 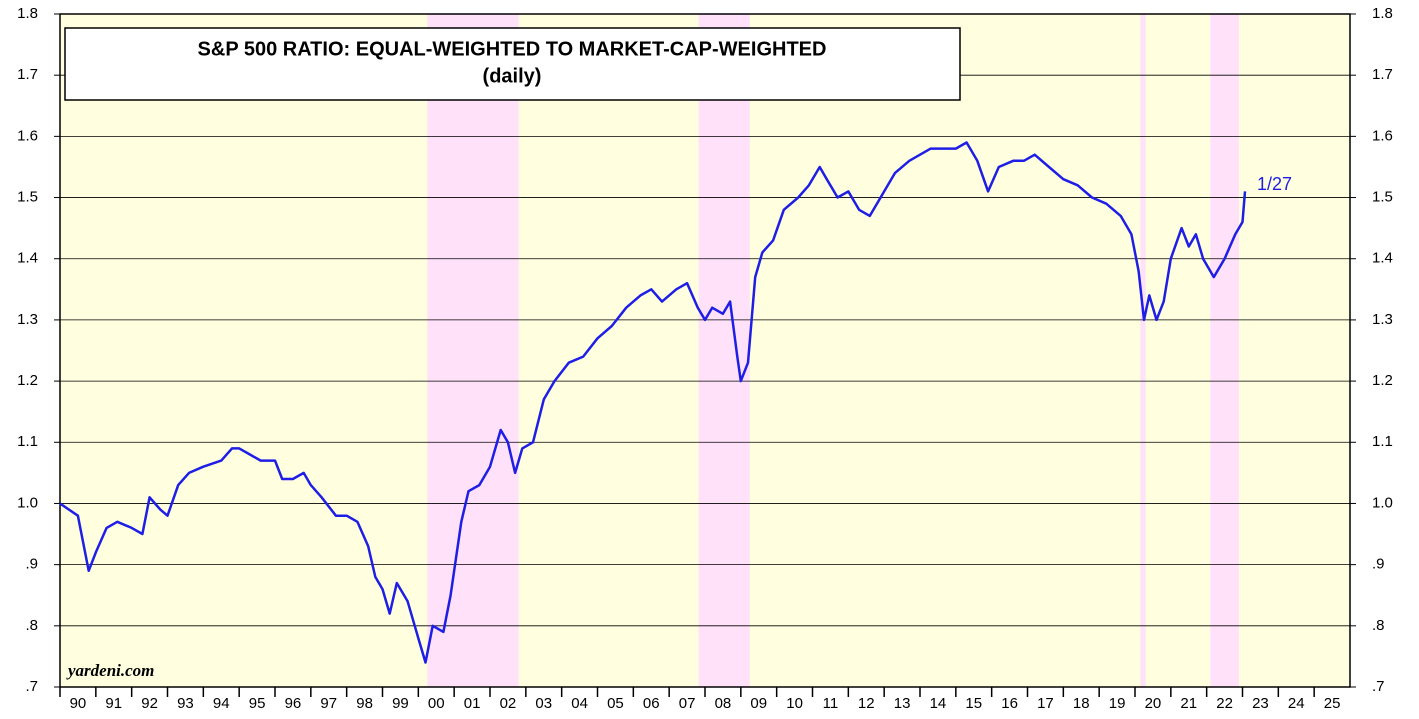 What do you see at coordinates (866, 703) in the screenshot?
I see `x-tick-label: 12` at bounding box center [866, 703].